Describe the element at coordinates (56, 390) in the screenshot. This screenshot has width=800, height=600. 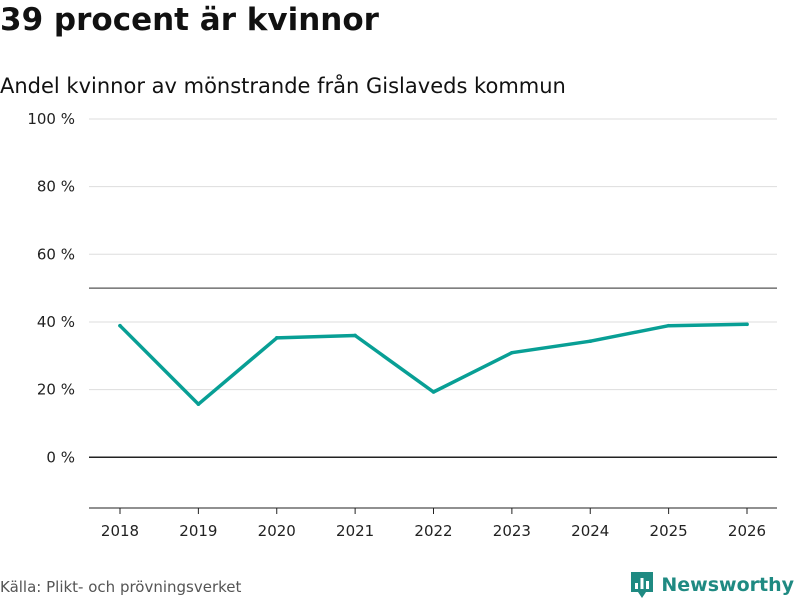
I see `y-tick-label: 20 %` at that location.